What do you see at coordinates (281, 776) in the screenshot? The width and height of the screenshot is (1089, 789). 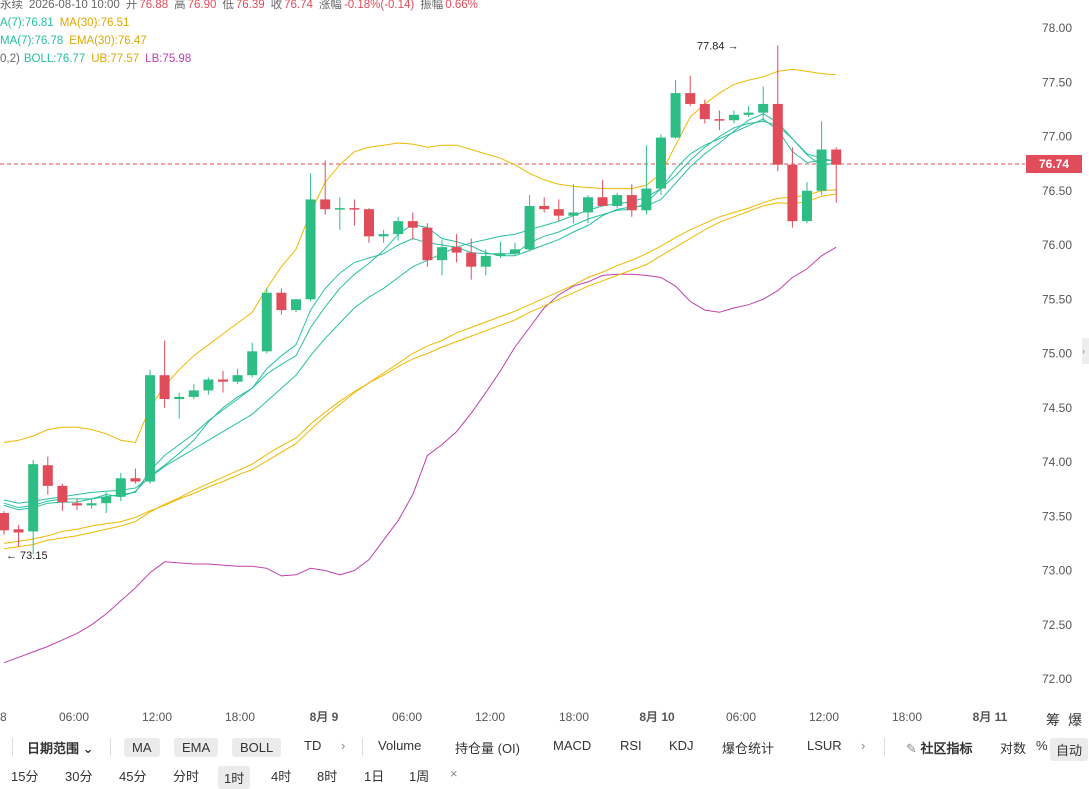 I see `interval-4h: 4时` at bounding box center [281, 776].